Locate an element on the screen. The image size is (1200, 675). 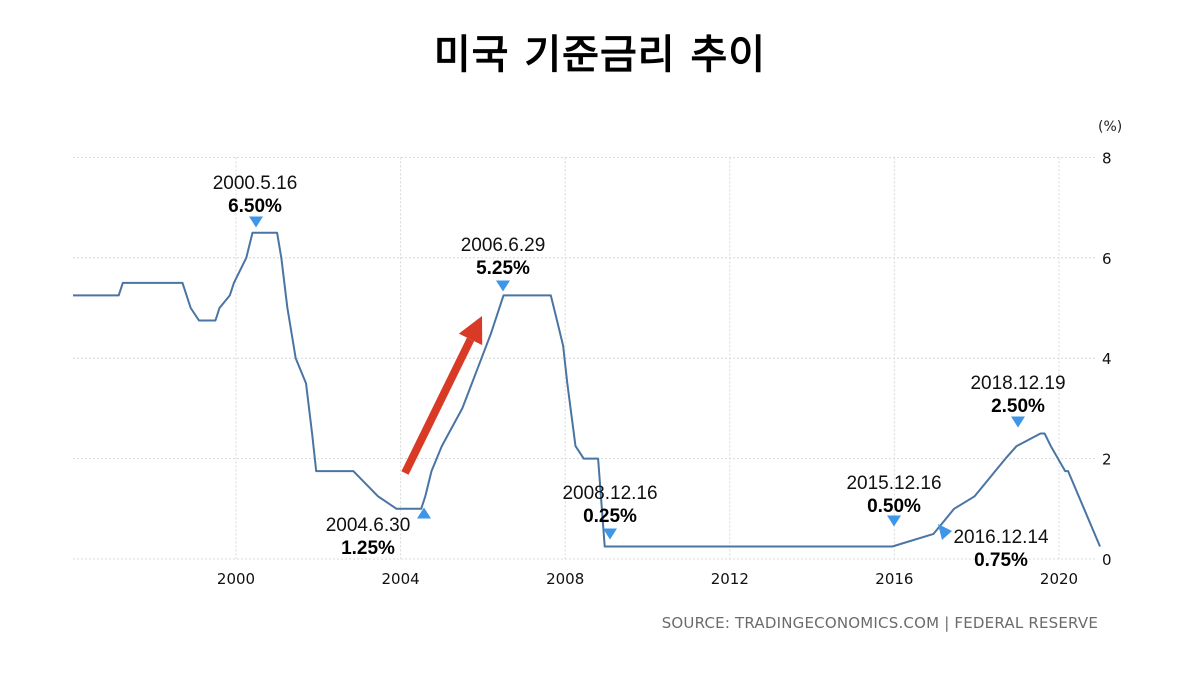
annotation-2000.5.16: 2000.5.166.50% is located at coordinates (255, 200).